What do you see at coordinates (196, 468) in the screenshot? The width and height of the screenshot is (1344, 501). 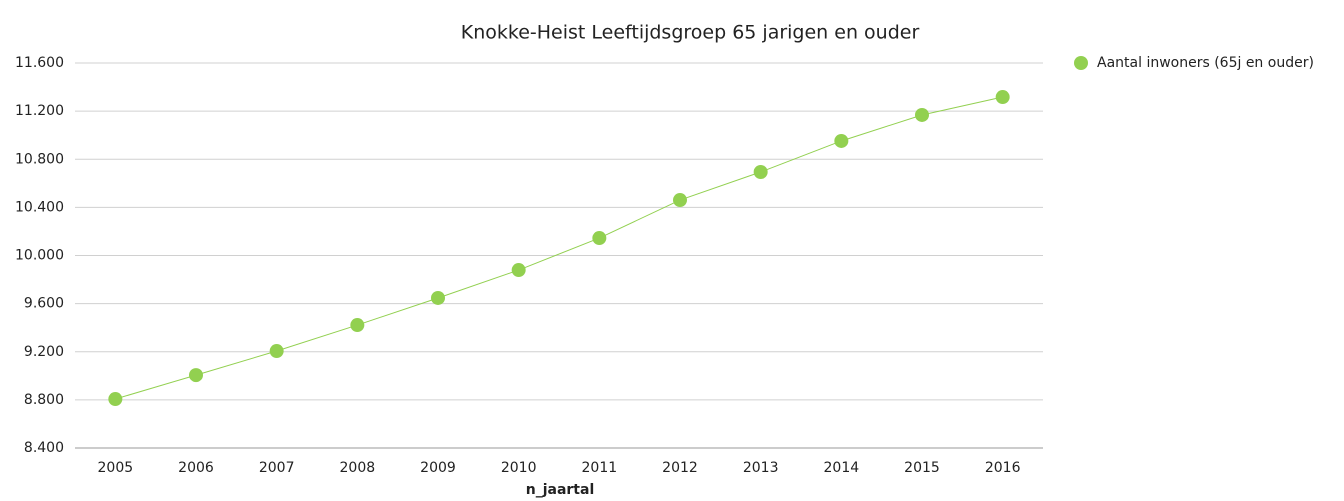 I see `x-tick-label: 2006` at bounding box center [196, 468].